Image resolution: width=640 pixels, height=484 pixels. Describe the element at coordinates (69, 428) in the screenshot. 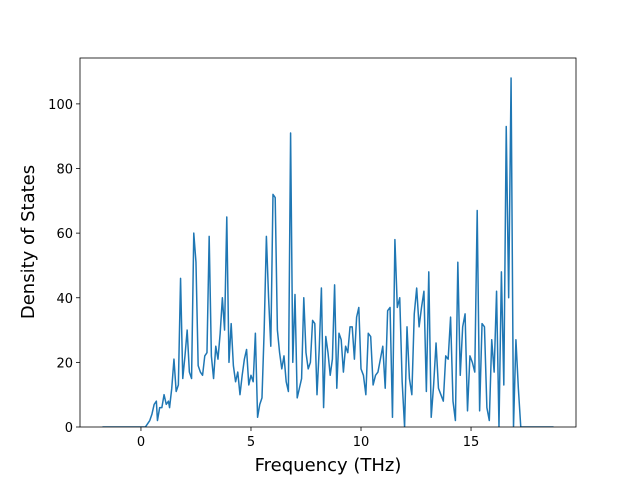

I see `y-tick-label: 0` at that location.